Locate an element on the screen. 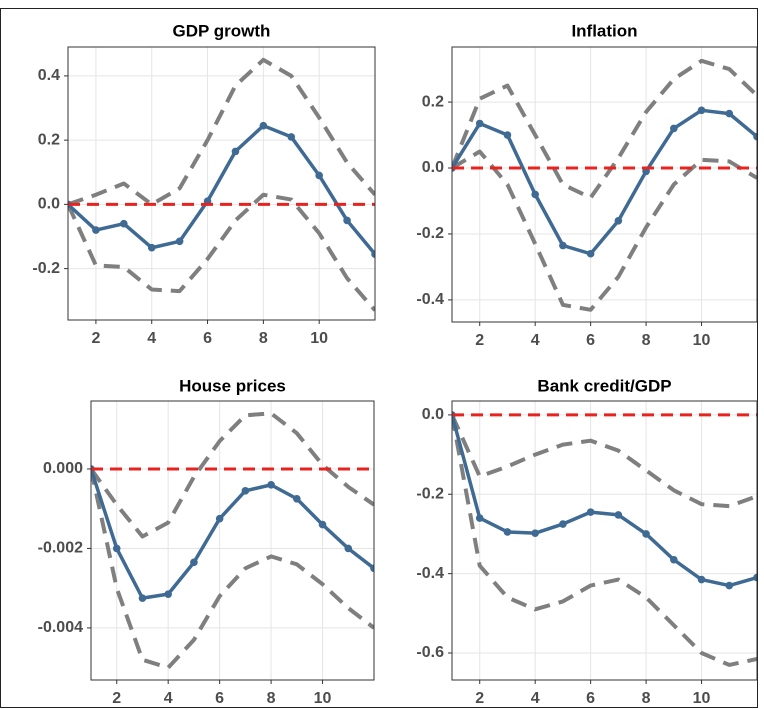  plot-area is located at coordinates (232, 540).